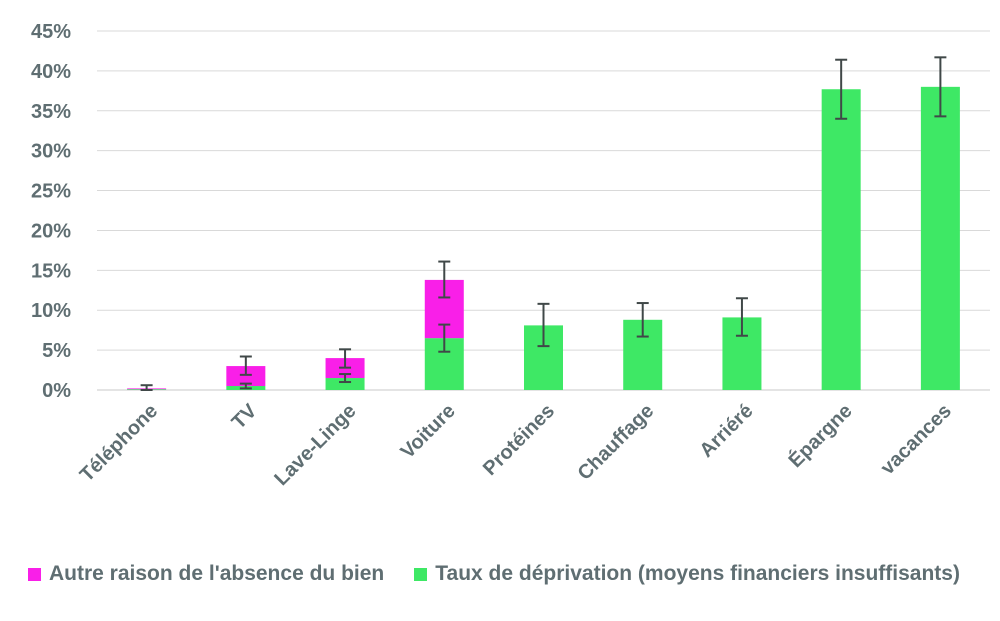 The height and width of the screenshot is (621, 1000). I want to click on y-tick-label: 15%, so click(51, 271).